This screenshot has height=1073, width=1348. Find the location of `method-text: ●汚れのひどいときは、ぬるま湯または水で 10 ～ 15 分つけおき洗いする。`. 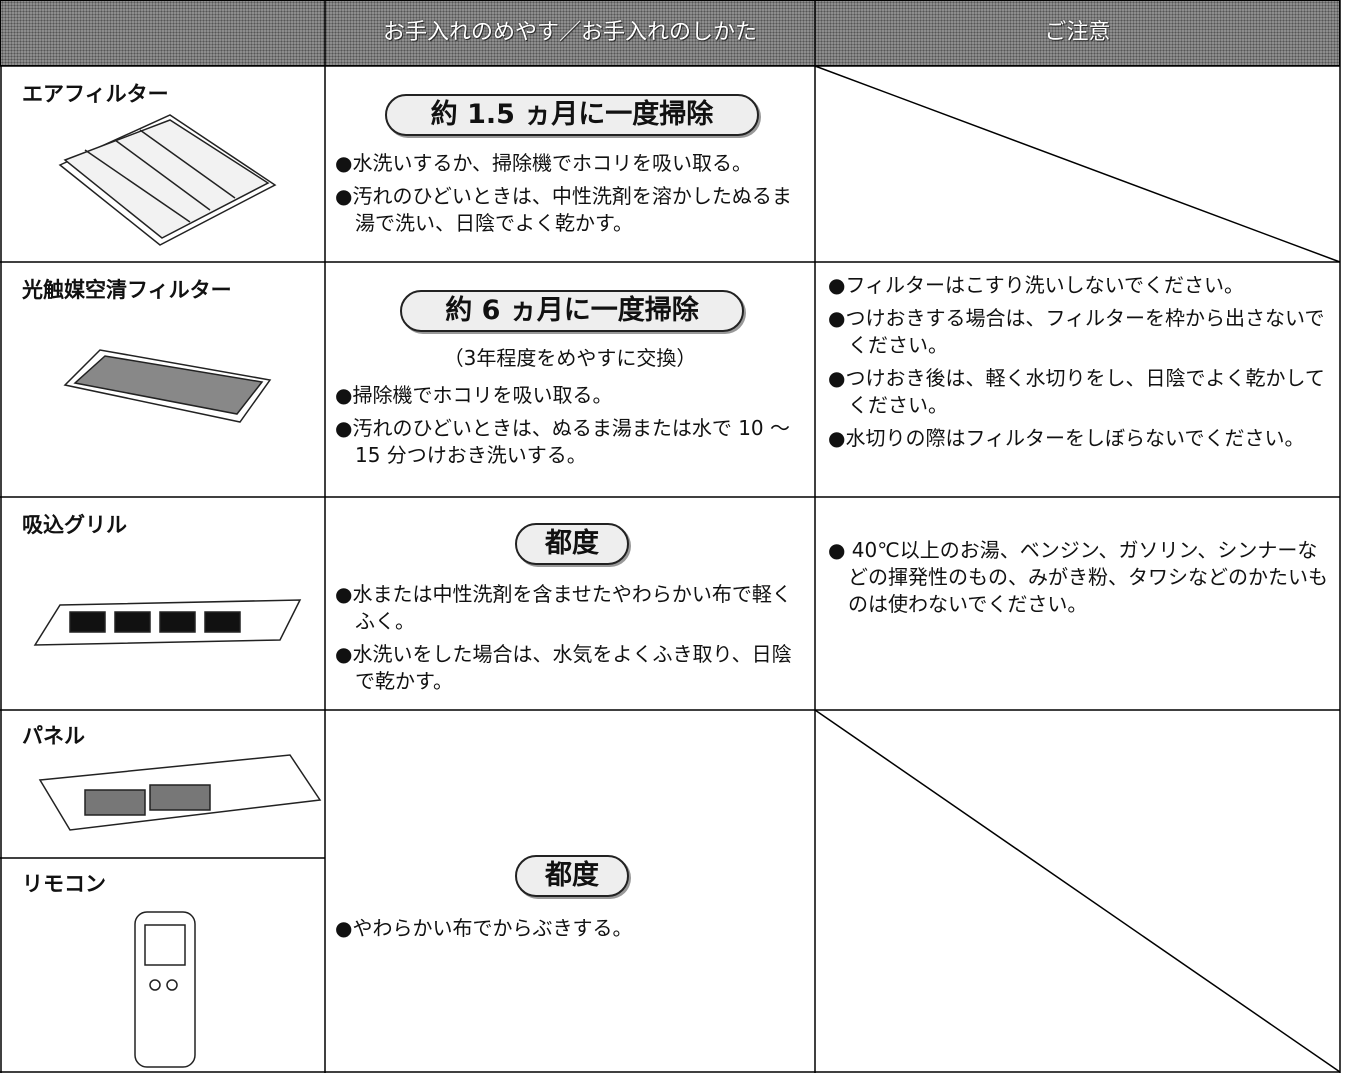

method-text: ●汚れのひどいときは、ぬるま湯または水で 10 ～ 15 分つけおき洗いする。 is located at coordinates (563, 441).